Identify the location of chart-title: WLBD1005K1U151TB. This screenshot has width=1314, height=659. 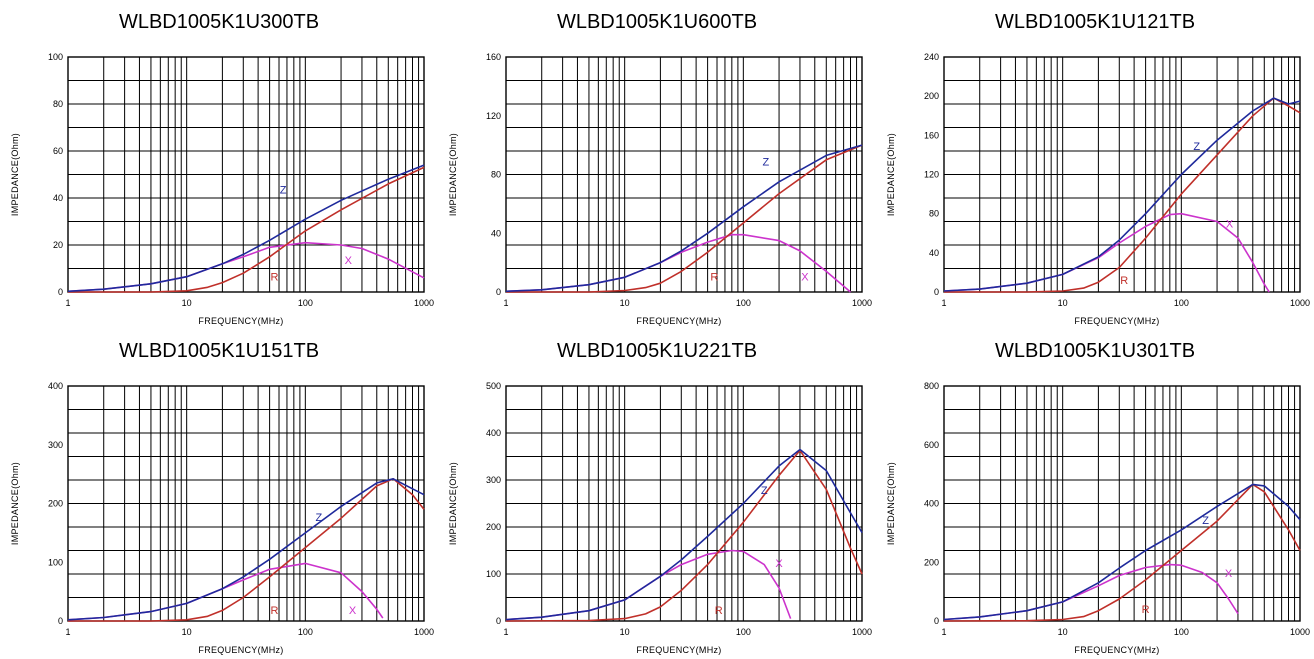
(219, 351).